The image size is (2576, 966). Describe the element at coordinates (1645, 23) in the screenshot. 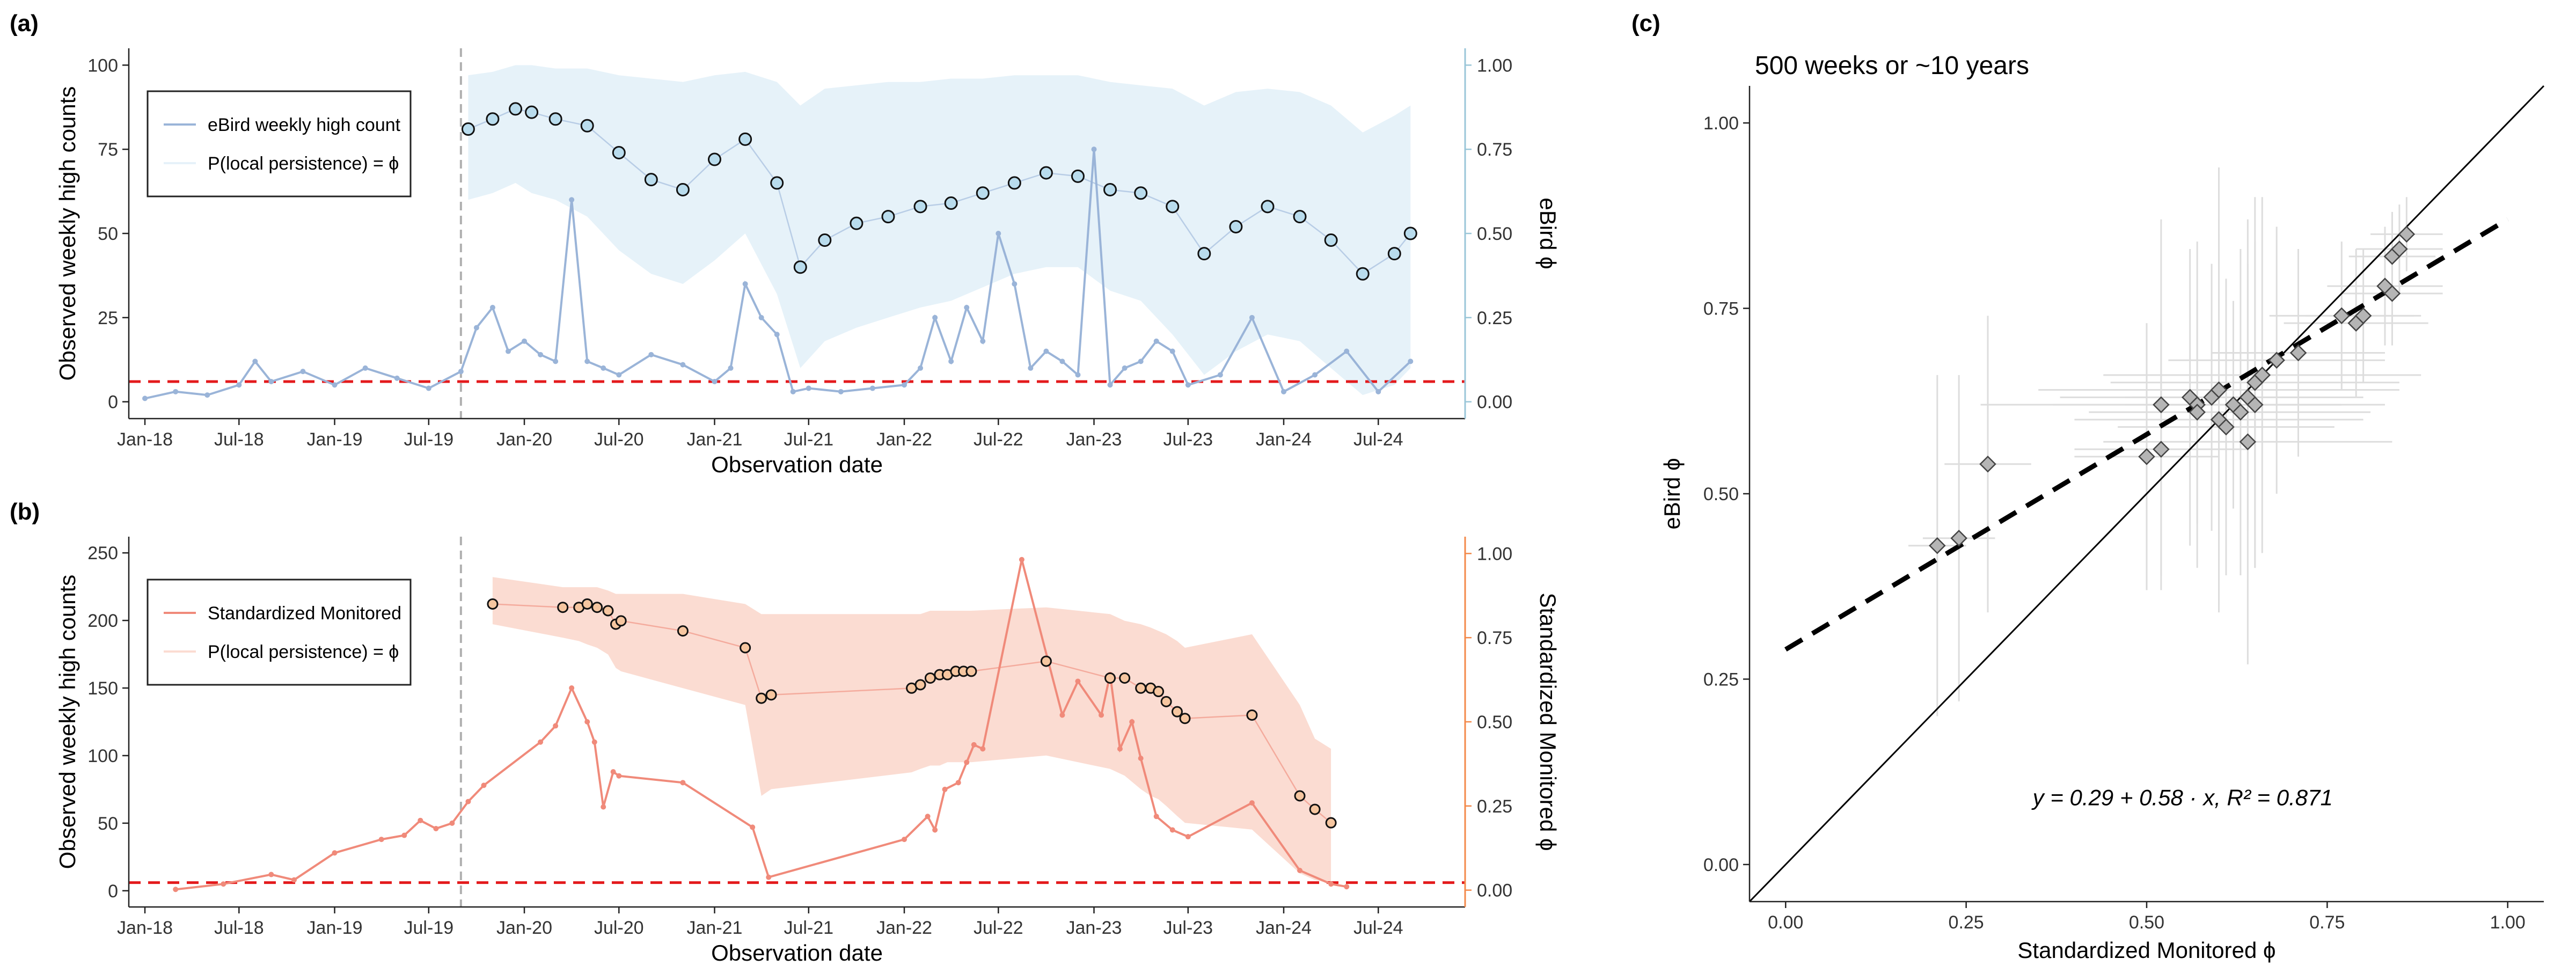

I see `panel-c-label: (c)` at that location.